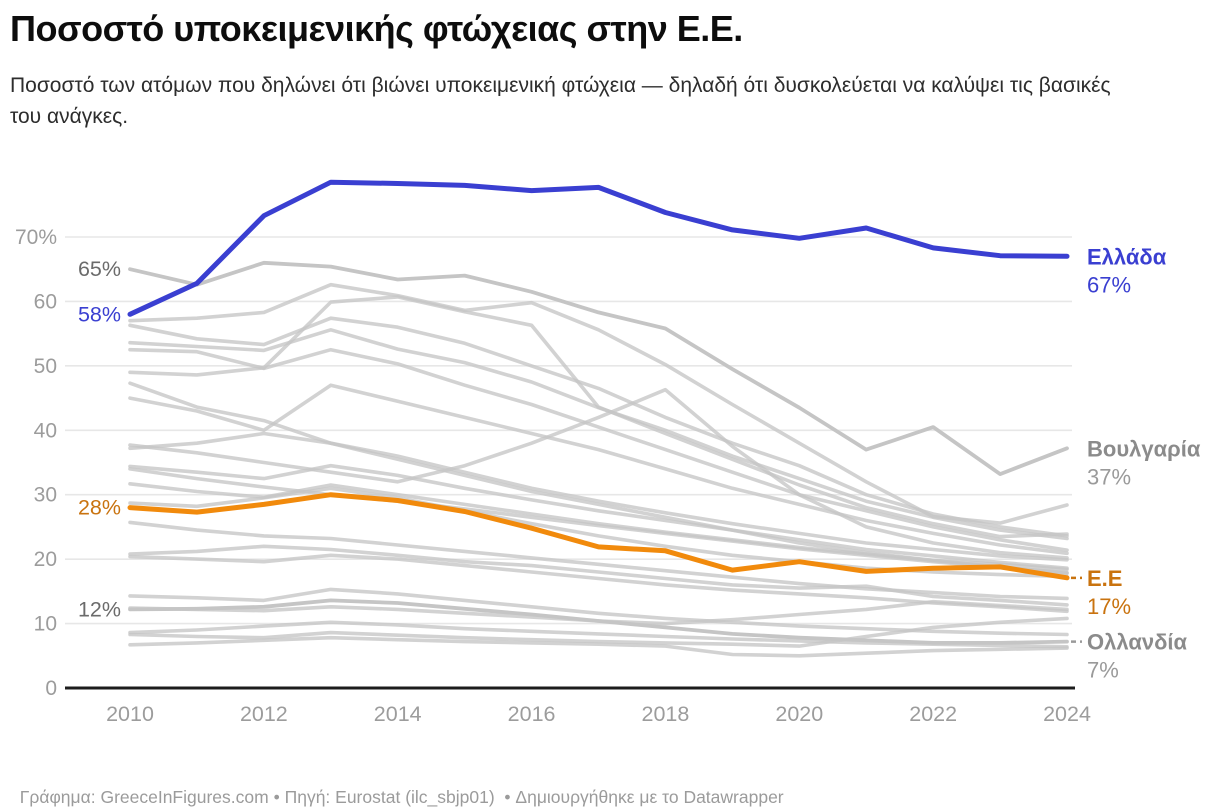 This screenshot has width=1220, height=808. Describe the element at coordinates (99, 269) in the screenshot. I see `start-value-annotation-1: 65%` at that location.